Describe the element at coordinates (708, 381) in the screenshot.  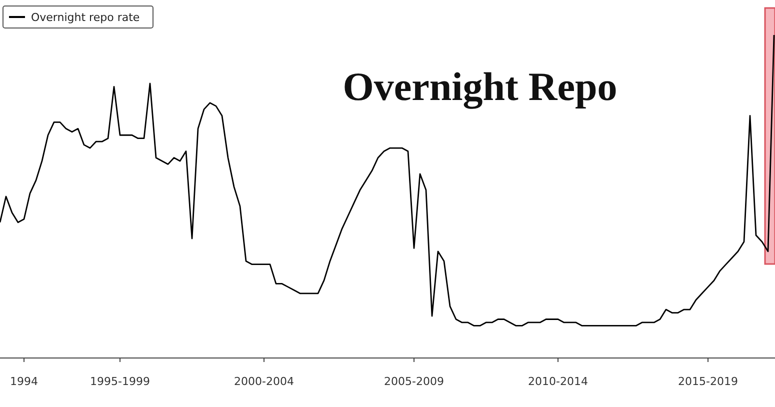
I see `x-tick-label: 2015-2019` at that location.